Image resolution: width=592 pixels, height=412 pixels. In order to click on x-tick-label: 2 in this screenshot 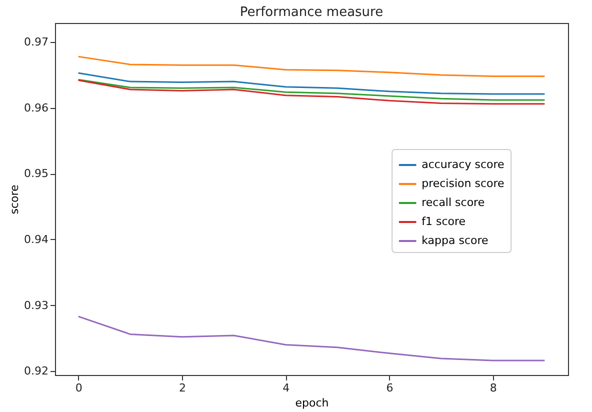, I will do `click(182, 388)`.